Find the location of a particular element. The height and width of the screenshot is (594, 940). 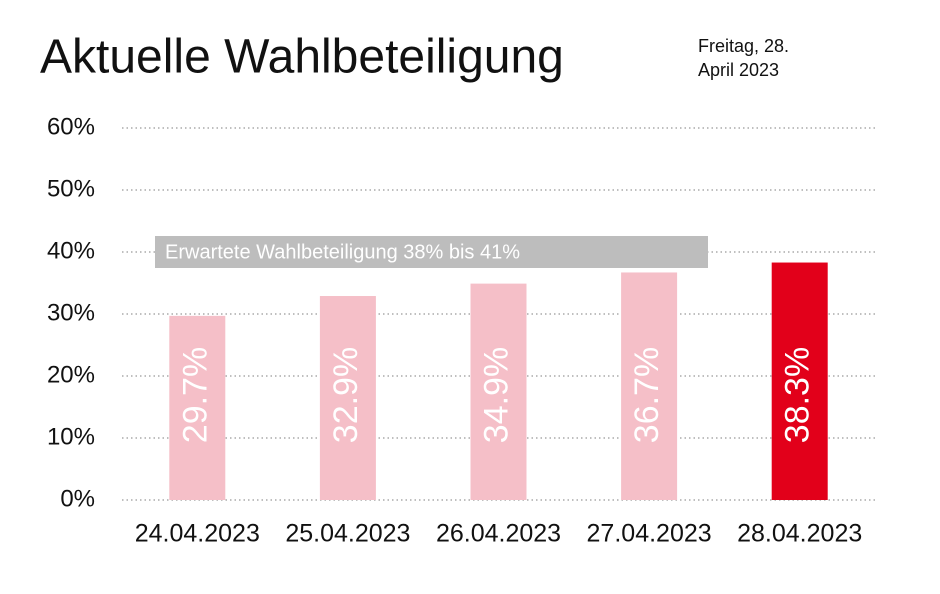

value-label: 38.3% is located at coordinates (798, 395).